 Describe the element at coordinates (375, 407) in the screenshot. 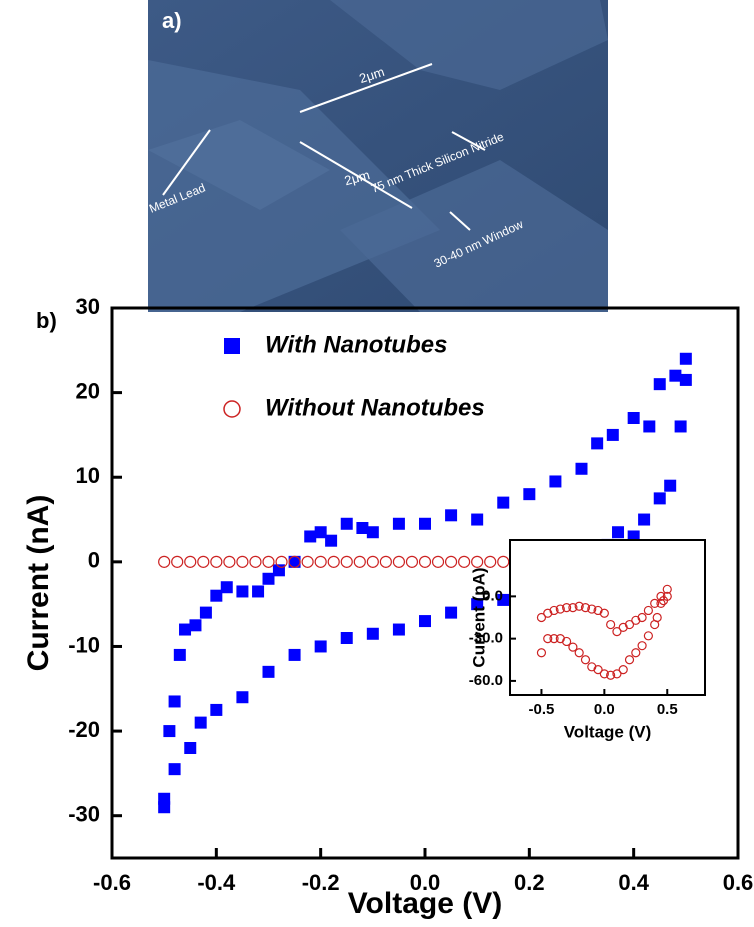

I see `legend-label: Without Nanotubes` at that location.